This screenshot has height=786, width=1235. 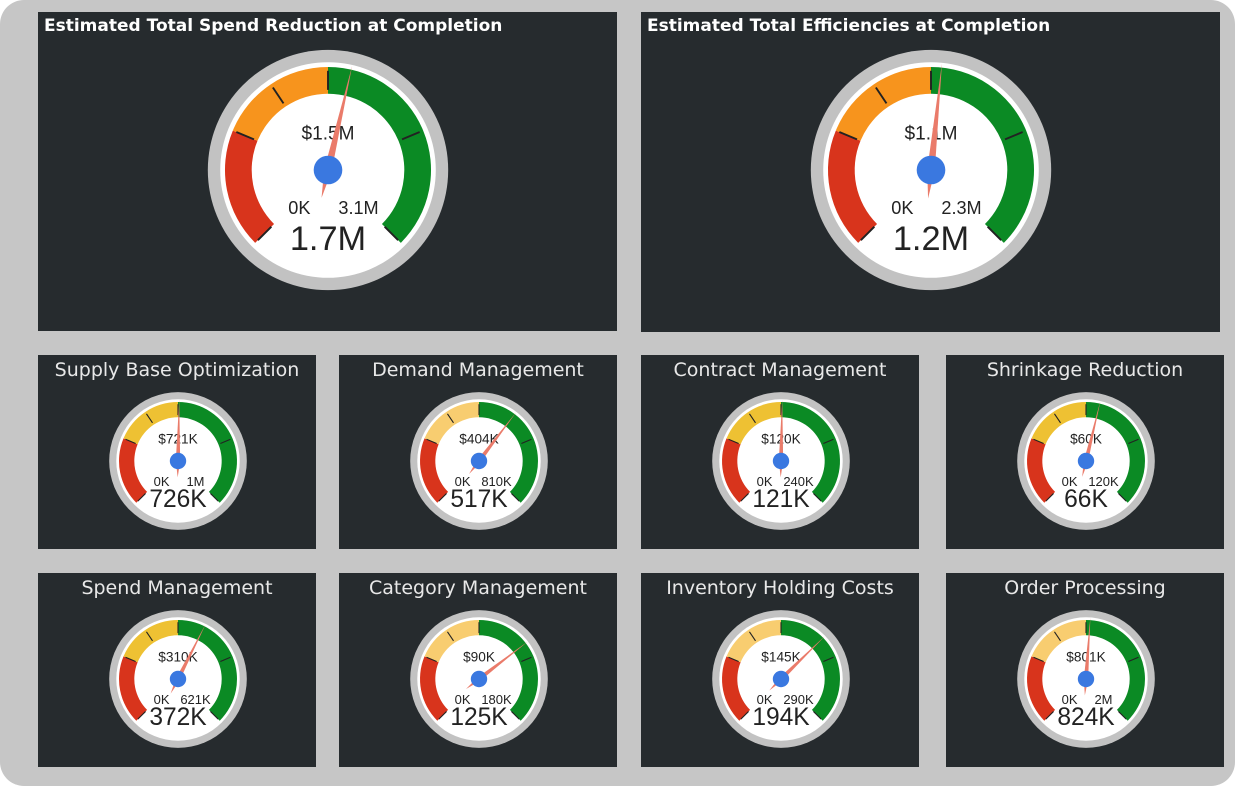 What do you see at coordinates (1103, 481) in the screenshot?
I see `gauge-max-label: 120K` at bounding box center [1103, 481].